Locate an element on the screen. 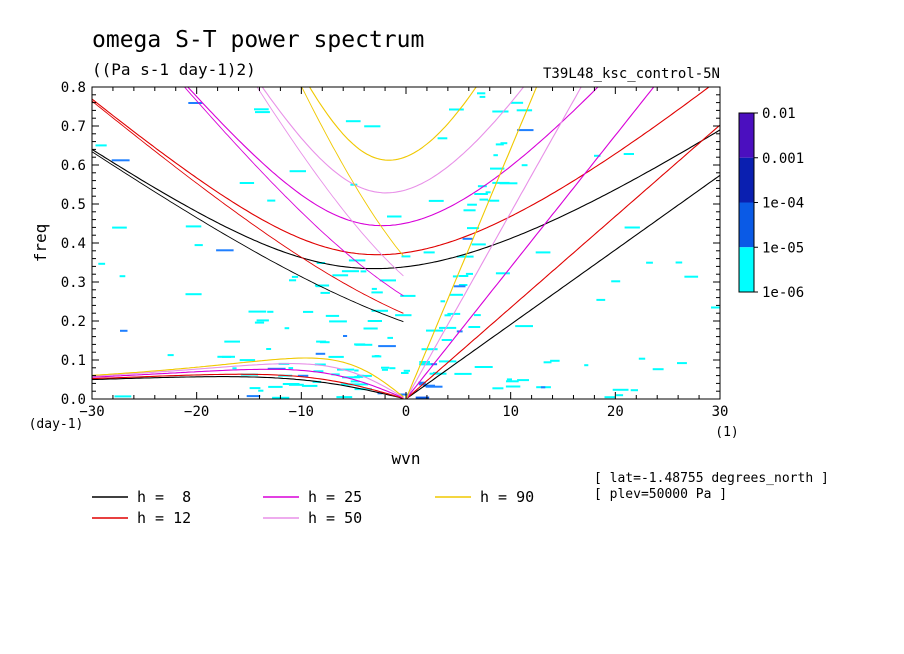 The width and height of the screenshot is (904, 654). y-tick-label: 0.0 is located at coordinates (73, 400).